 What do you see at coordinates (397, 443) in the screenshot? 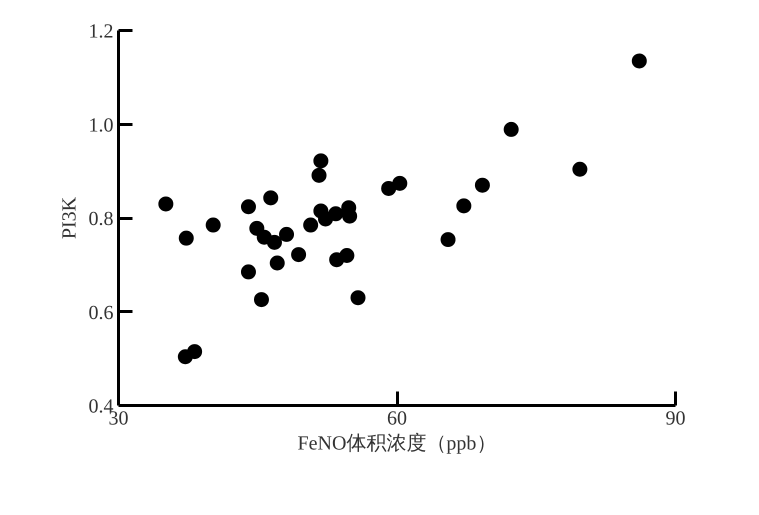
I see `x-axis-title: FeNO体积浓度（ppb）` at bounding box center [397, 443].